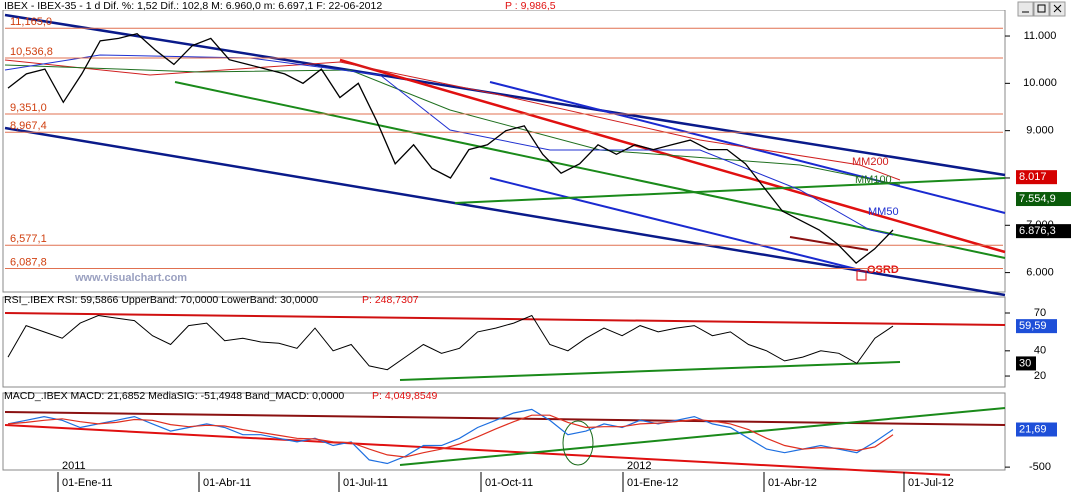 This screenshot has height=495, width=1071. Describe the element at coordinates (578, 443) in the screenshot. I see `macd-circle` at that location.